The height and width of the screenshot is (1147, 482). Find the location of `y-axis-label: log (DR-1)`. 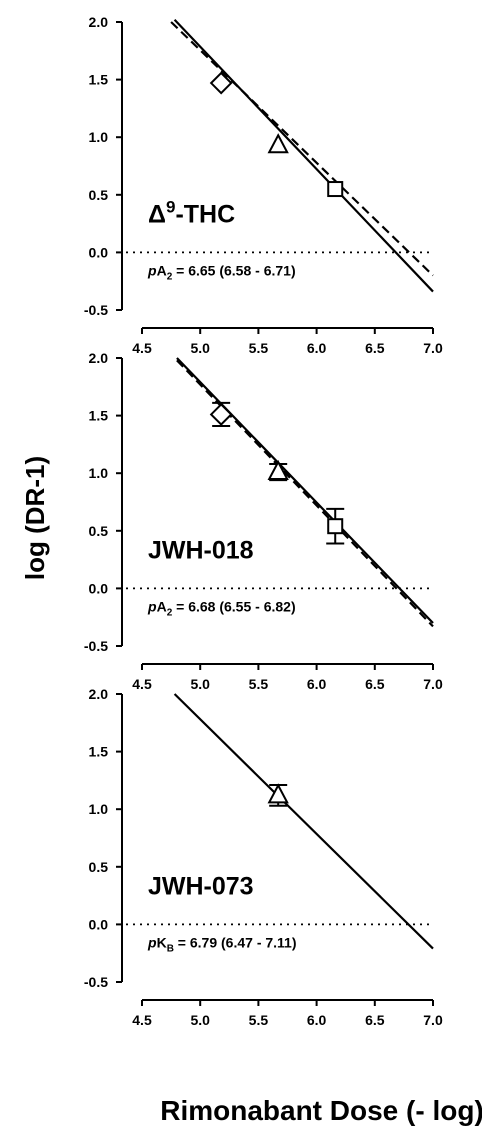

y-axis-label: log (DR-1) is located at coordinates (35, 518).